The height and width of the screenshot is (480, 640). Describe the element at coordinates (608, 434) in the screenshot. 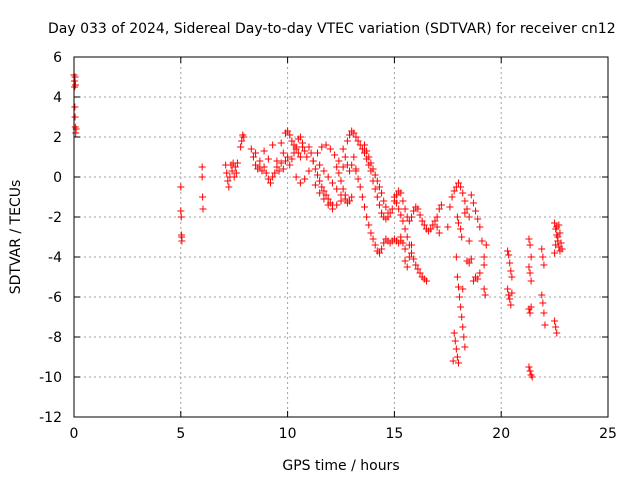

I see `x-tick-label: 25` at that location.